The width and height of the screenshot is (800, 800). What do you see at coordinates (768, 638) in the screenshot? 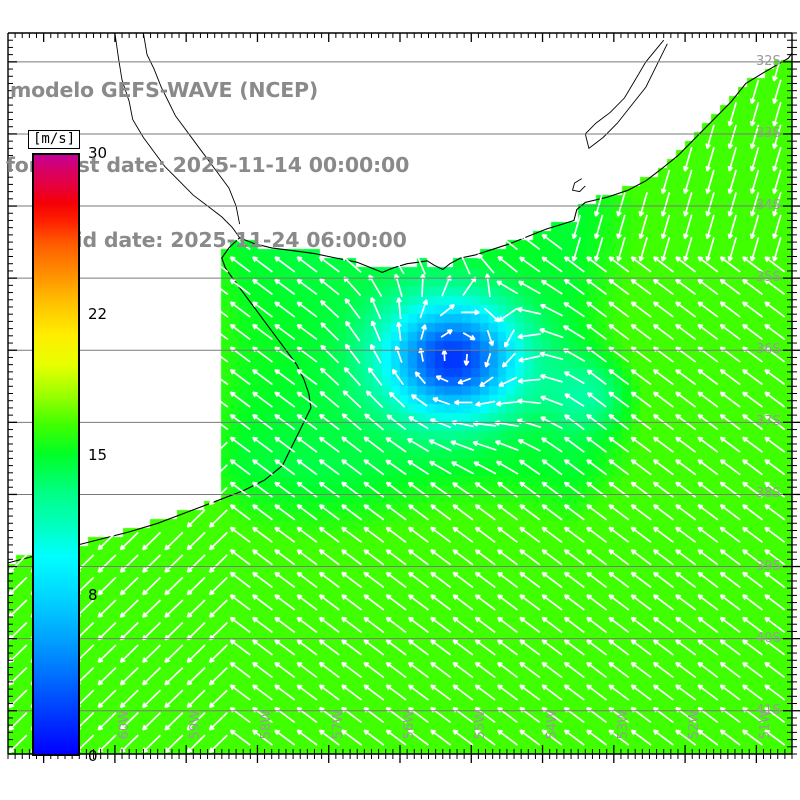
I see `latitude-label-40S: 40S` at bounding box center [768, 638].